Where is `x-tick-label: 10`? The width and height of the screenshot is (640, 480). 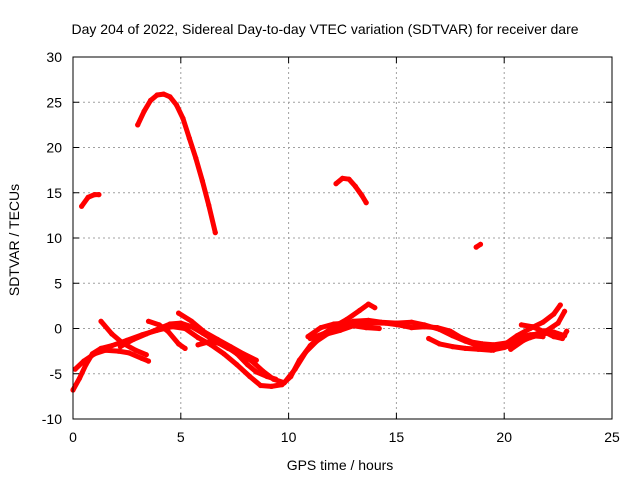 x-tick-label: 10 is located at coordinates (289, 437).